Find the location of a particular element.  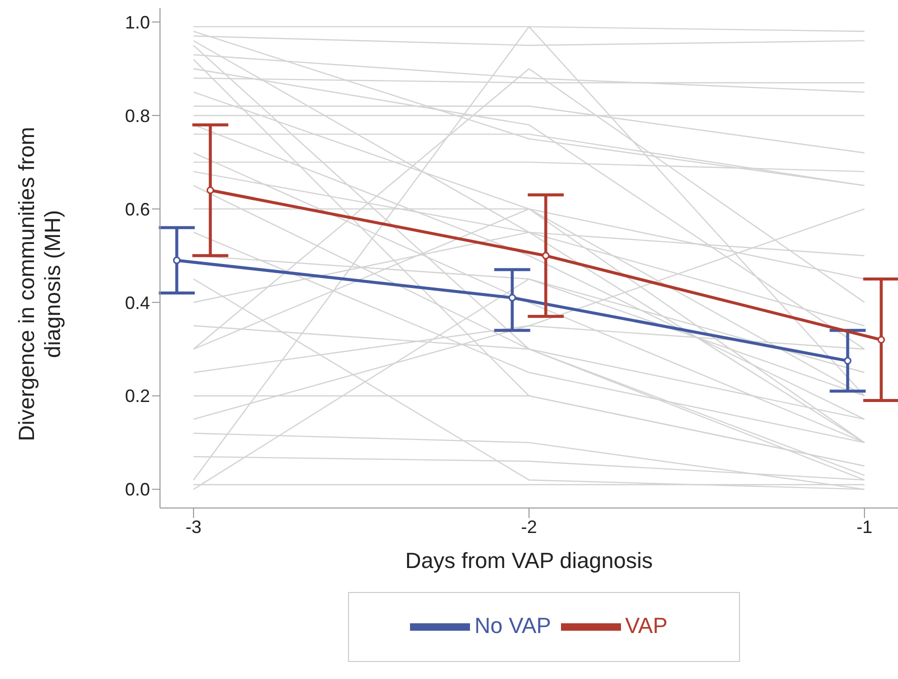

y-tick-label: 0.2 is located at coordinates (137, 396).